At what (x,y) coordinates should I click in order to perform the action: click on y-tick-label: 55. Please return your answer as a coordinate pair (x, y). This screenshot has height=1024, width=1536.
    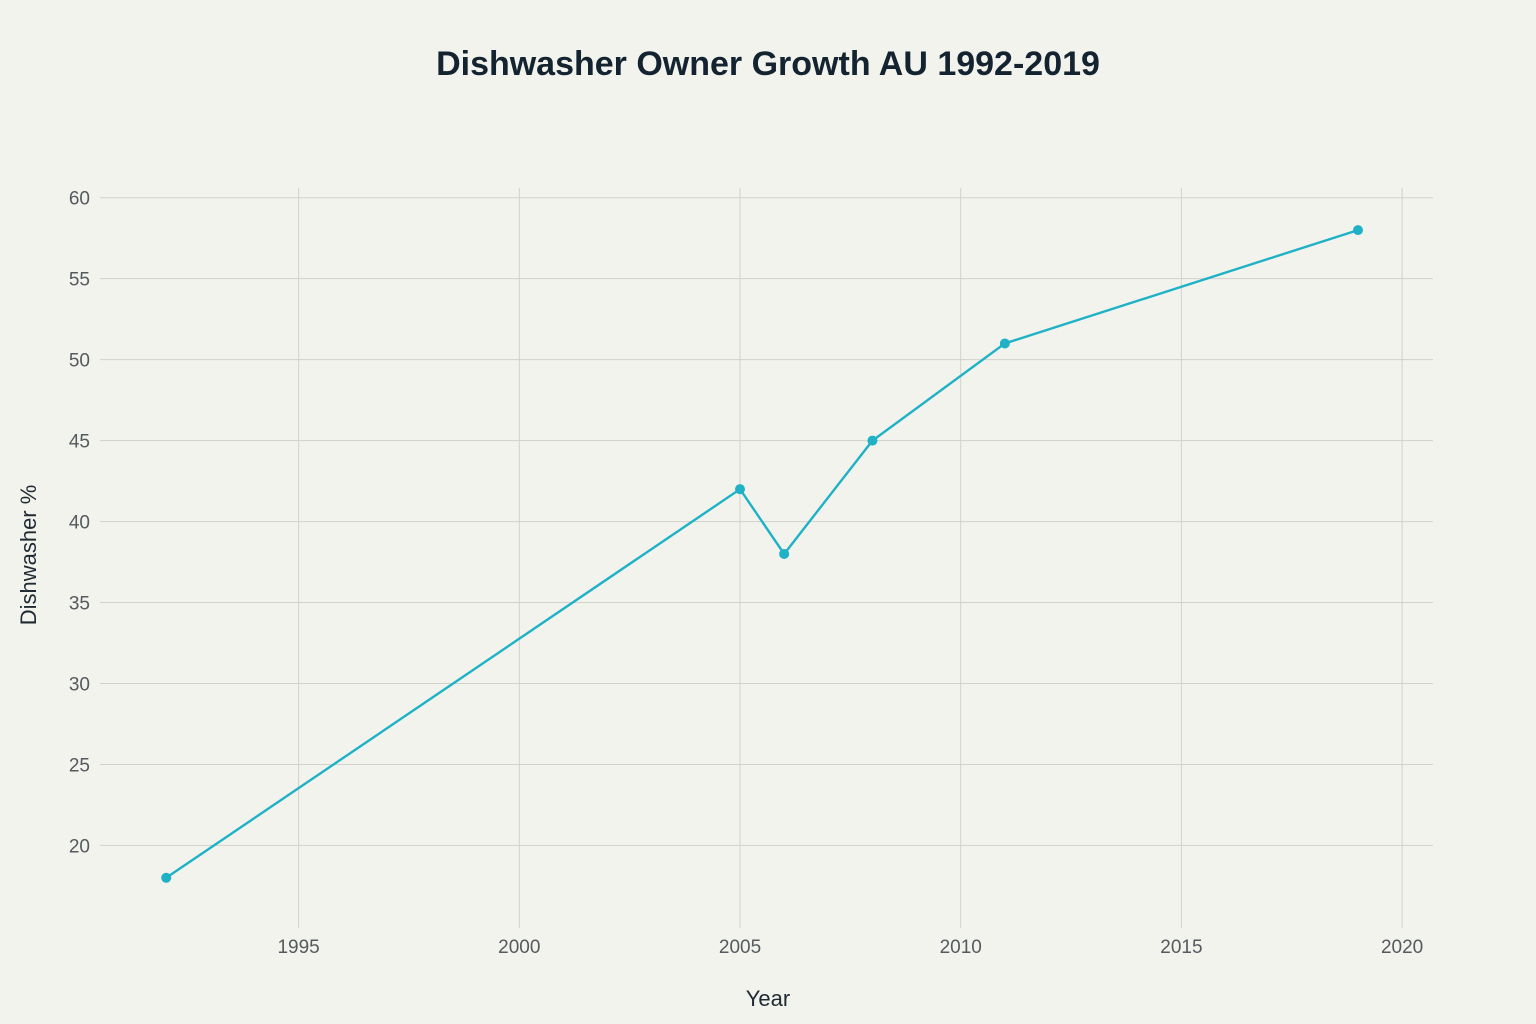
    Looking at the image, I should click on (79, 280).